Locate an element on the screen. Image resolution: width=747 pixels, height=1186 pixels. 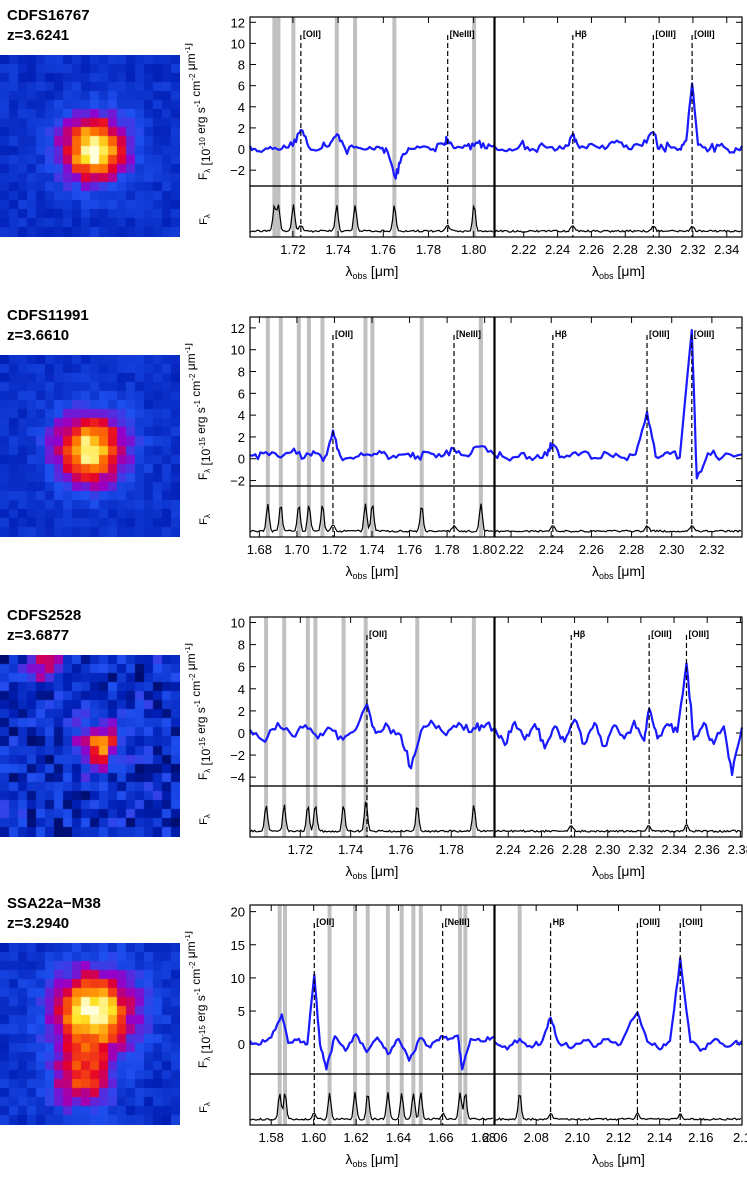
object-redshift: z=3.2940 is located at coordinates (38, 923).